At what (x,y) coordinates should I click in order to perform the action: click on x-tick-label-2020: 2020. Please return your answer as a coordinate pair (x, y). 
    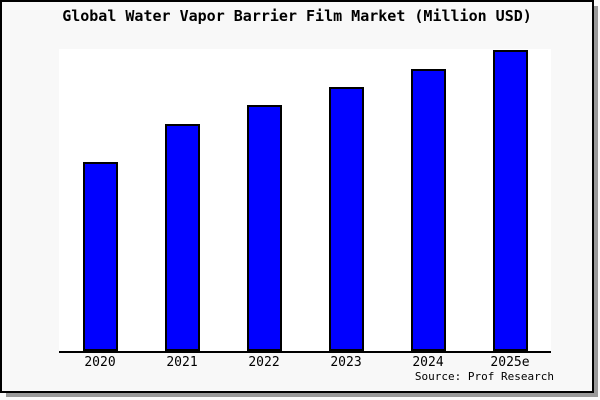
    Looking at the image, I should click on (100, 362).